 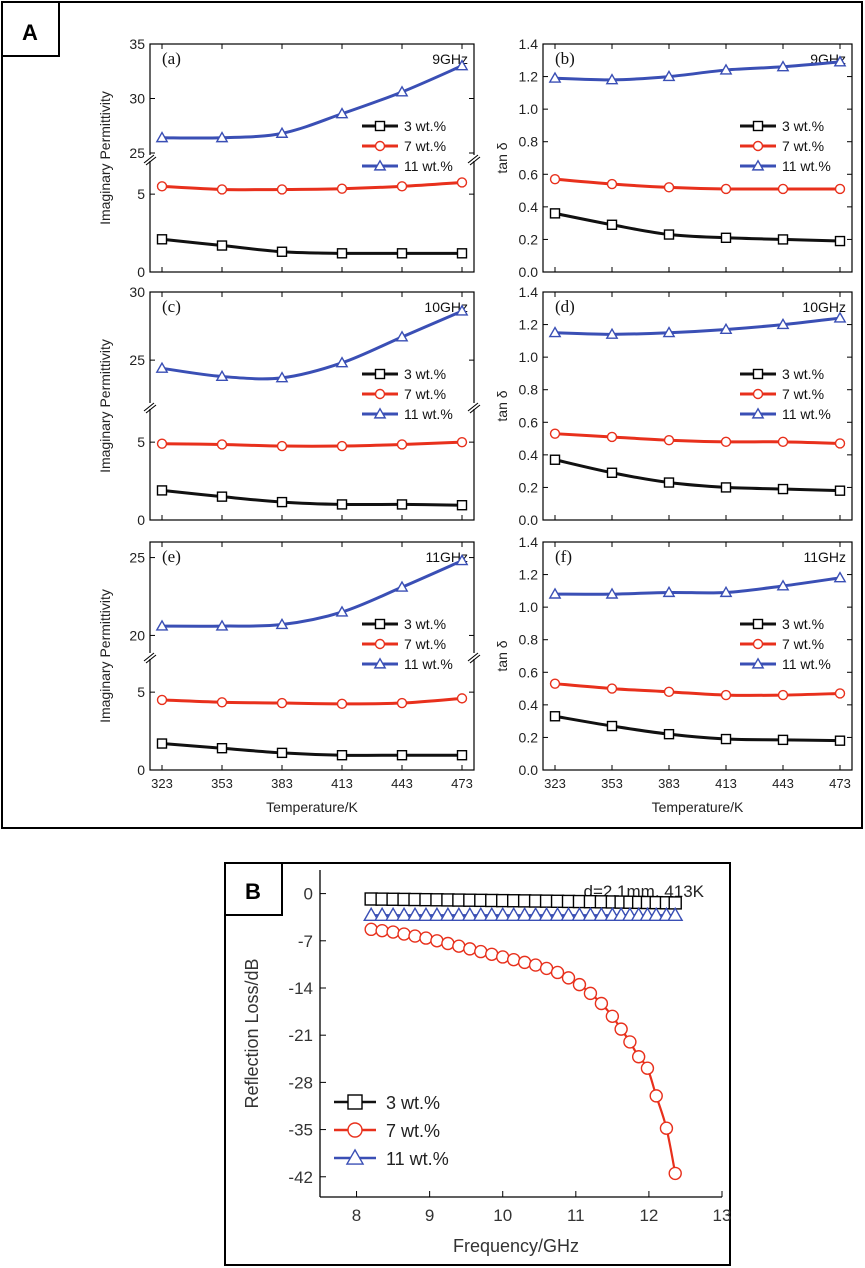 I want to click on chart-f-xtick-label-2: 383, so click(x=669, y=783).